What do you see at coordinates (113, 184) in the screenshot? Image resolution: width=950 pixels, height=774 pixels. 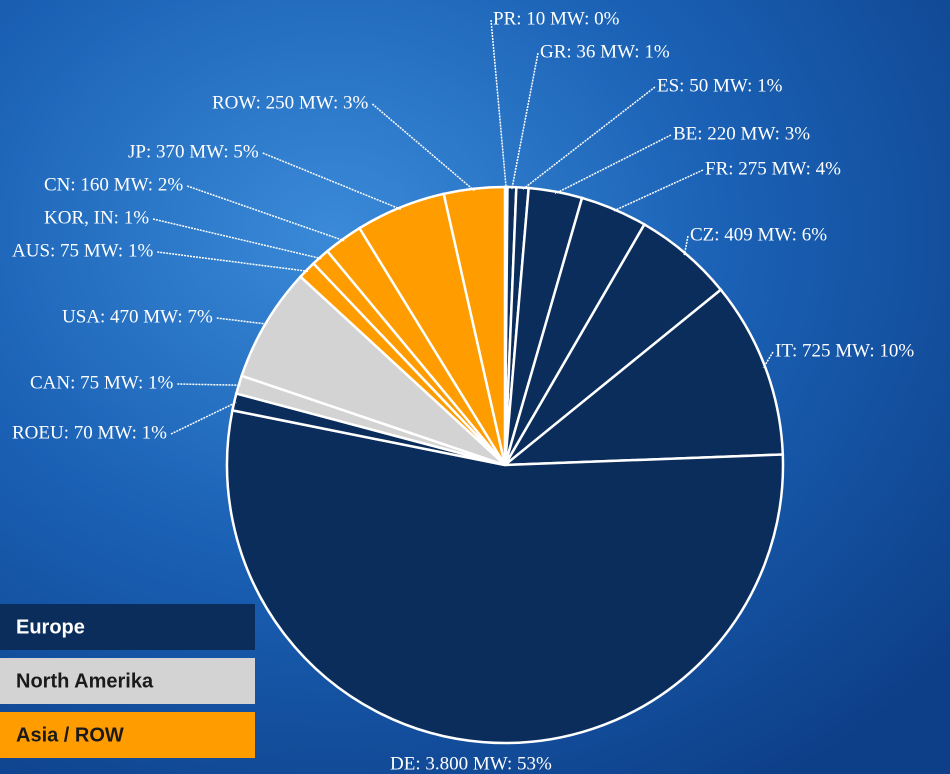 I see `slice-label: CN: 160 MW: 2%` at bounding box center [113, 184].